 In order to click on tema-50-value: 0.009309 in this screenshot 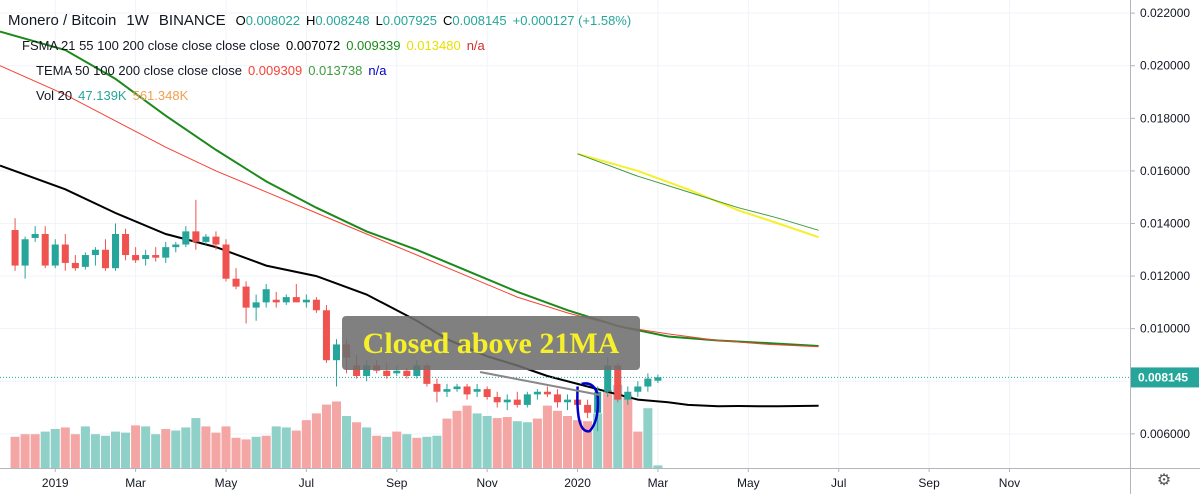, I will do `click(275, 70)`.